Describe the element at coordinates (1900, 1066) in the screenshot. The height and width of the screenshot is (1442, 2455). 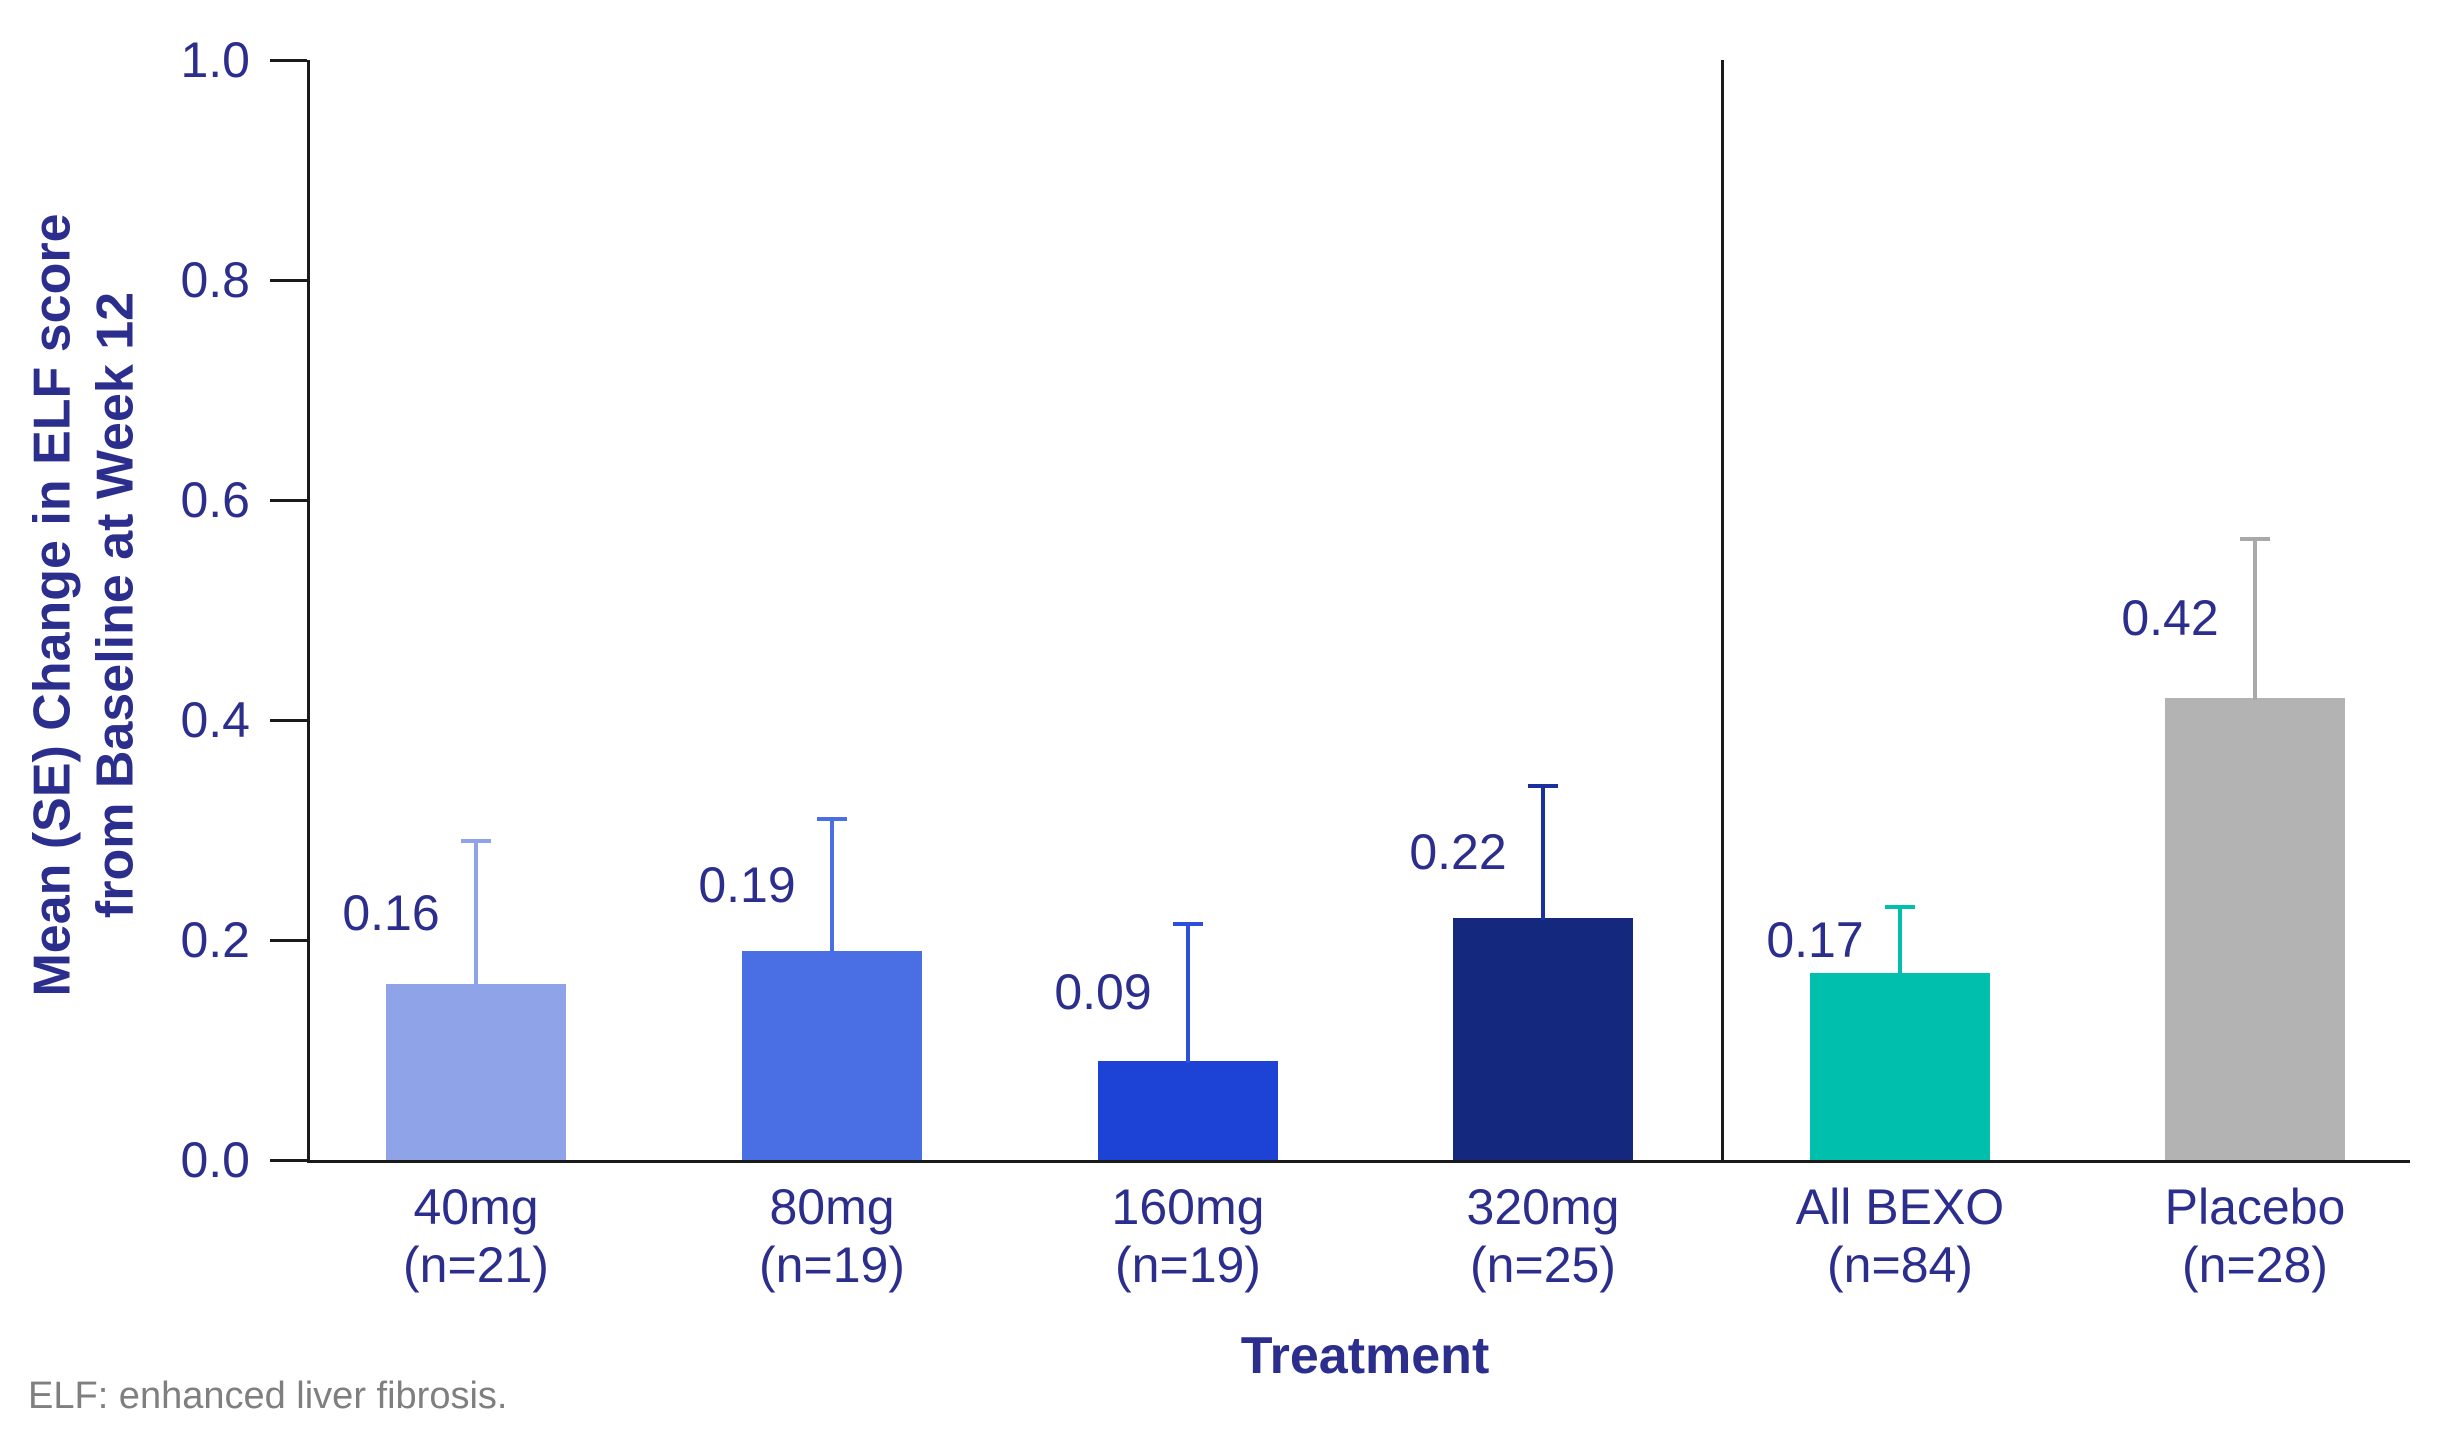
I see `bar-all-bexo` at that location.